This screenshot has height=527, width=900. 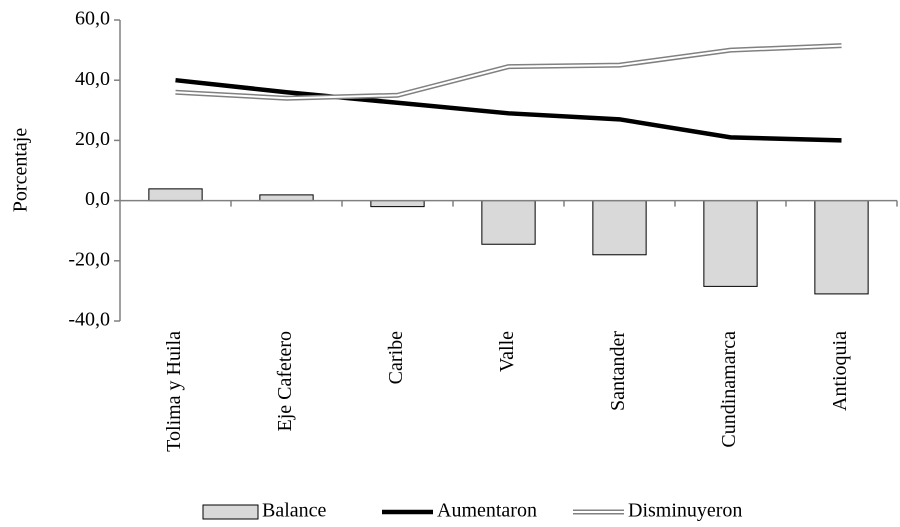 I want to click on legend-swatch, so click(x=230, y=512).